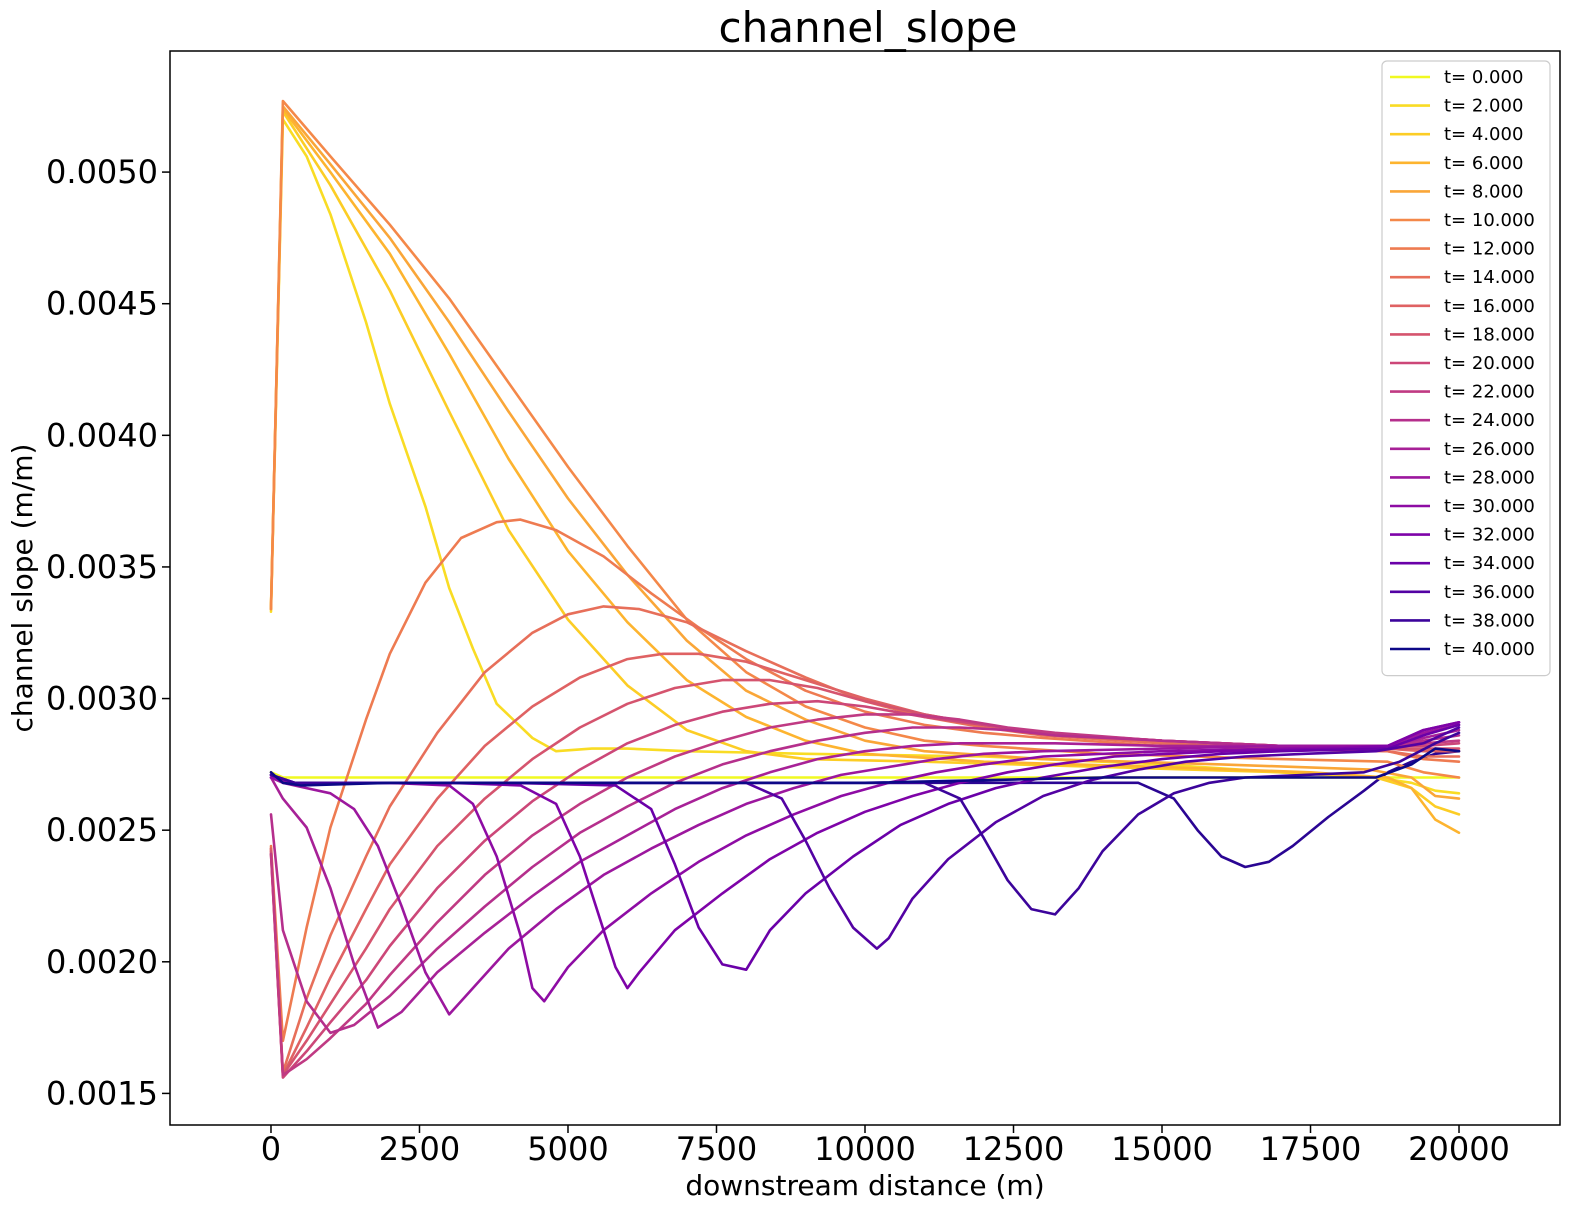 The width and height of the screenshot is (1575, 1215). I want to click on legend-label: t= 16.000, so click(1489, 306).